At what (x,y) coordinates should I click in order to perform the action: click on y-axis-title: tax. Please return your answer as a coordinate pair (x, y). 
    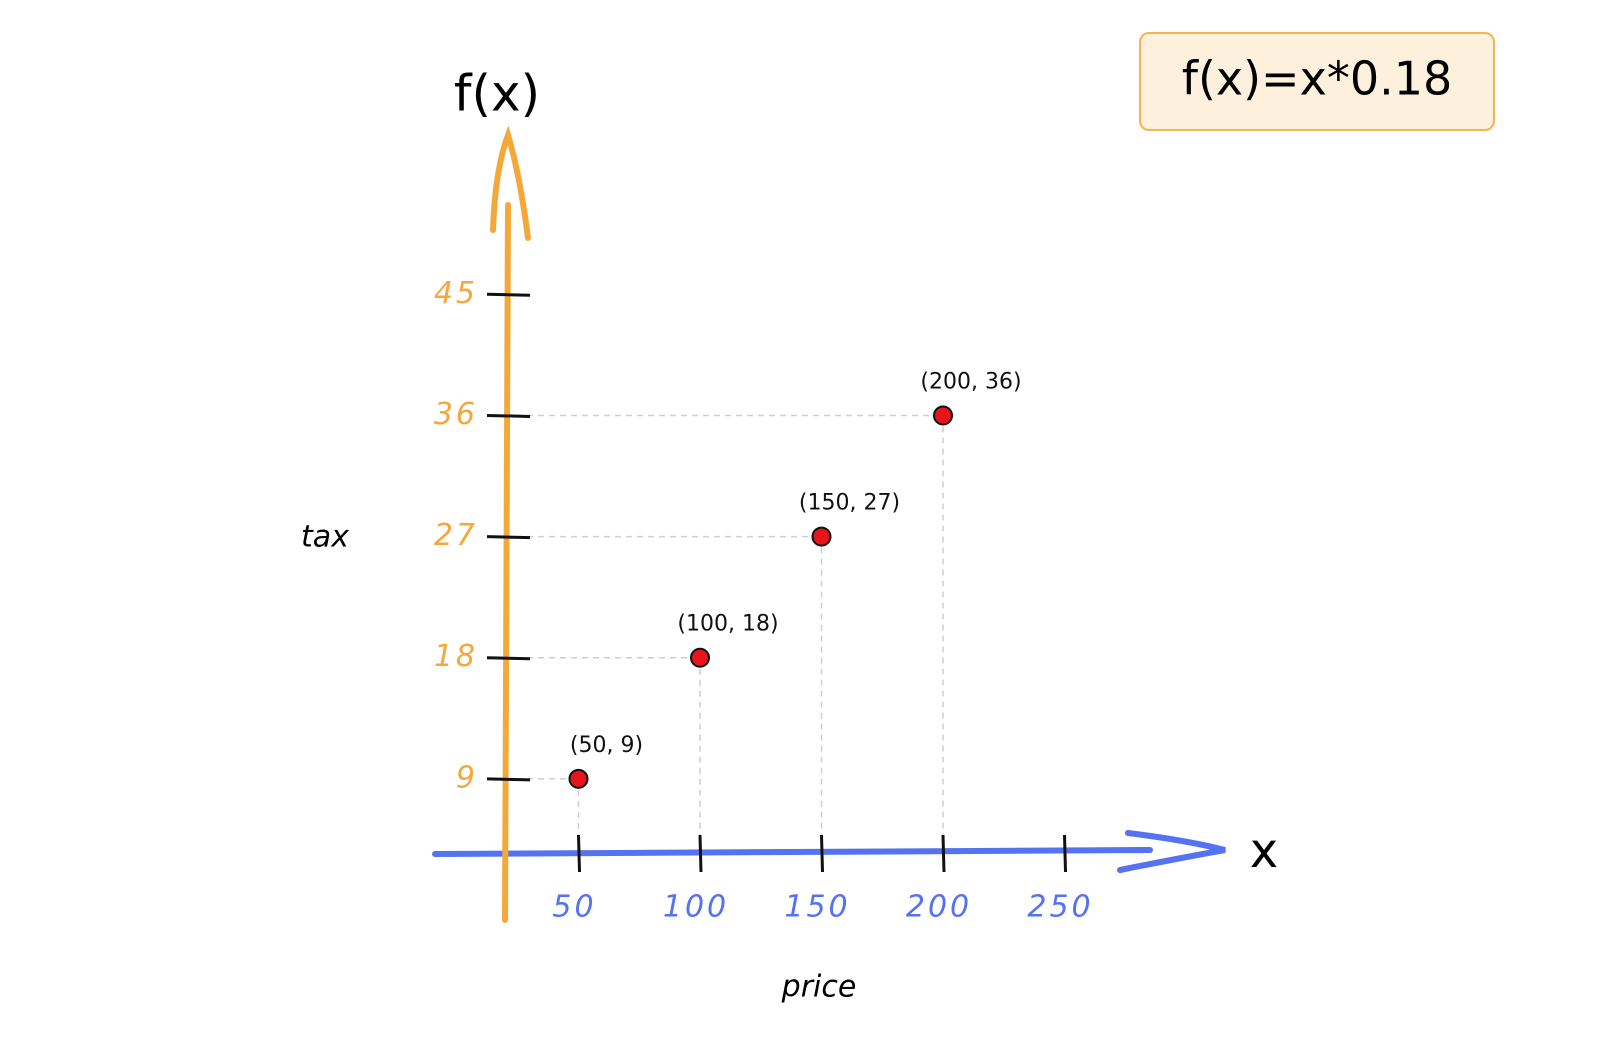
    Looking at the image, I should click on (325, 537).